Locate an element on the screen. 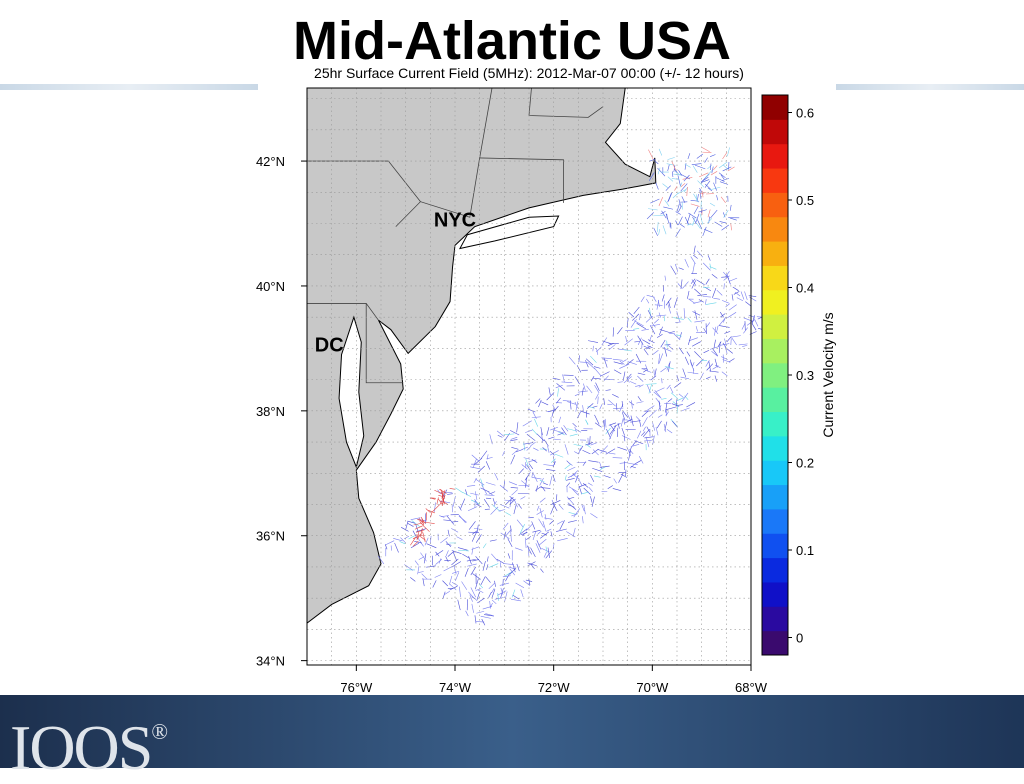 The width and height of the screenshot is (1024, 784). colorbar-tick-label: 0.6 is located at coordinates (805, 113).